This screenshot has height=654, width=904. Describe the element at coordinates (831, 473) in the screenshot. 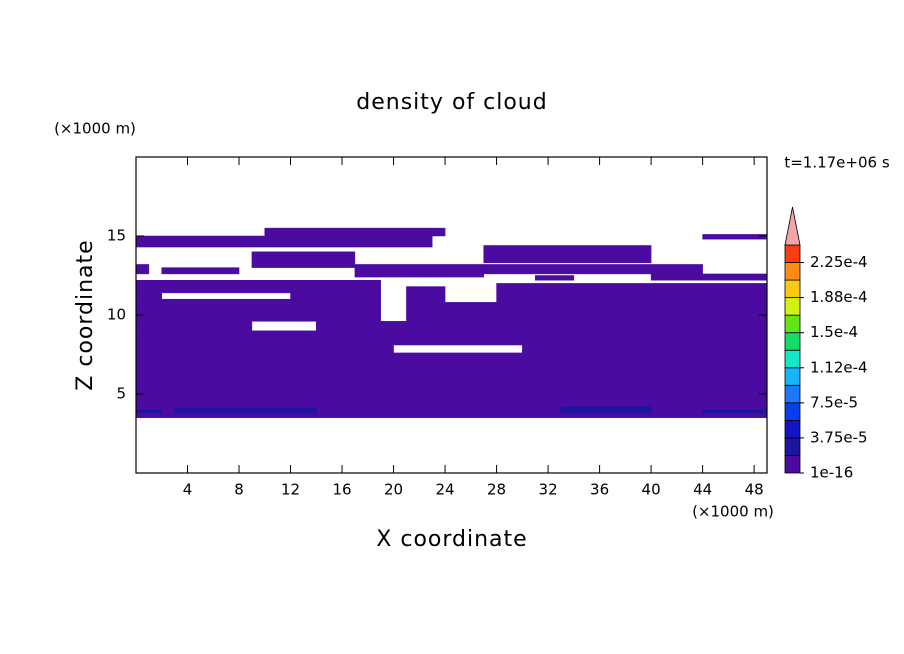

I see `colorbar-tick-label: 1e-16` at that location.